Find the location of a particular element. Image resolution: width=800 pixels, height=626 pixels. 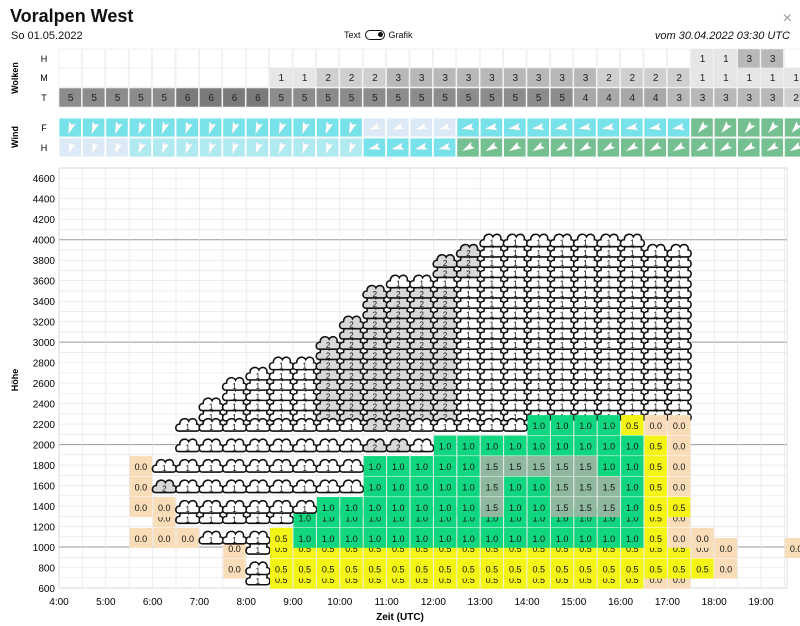

toggle-switch is located at coordinates (374, 35).